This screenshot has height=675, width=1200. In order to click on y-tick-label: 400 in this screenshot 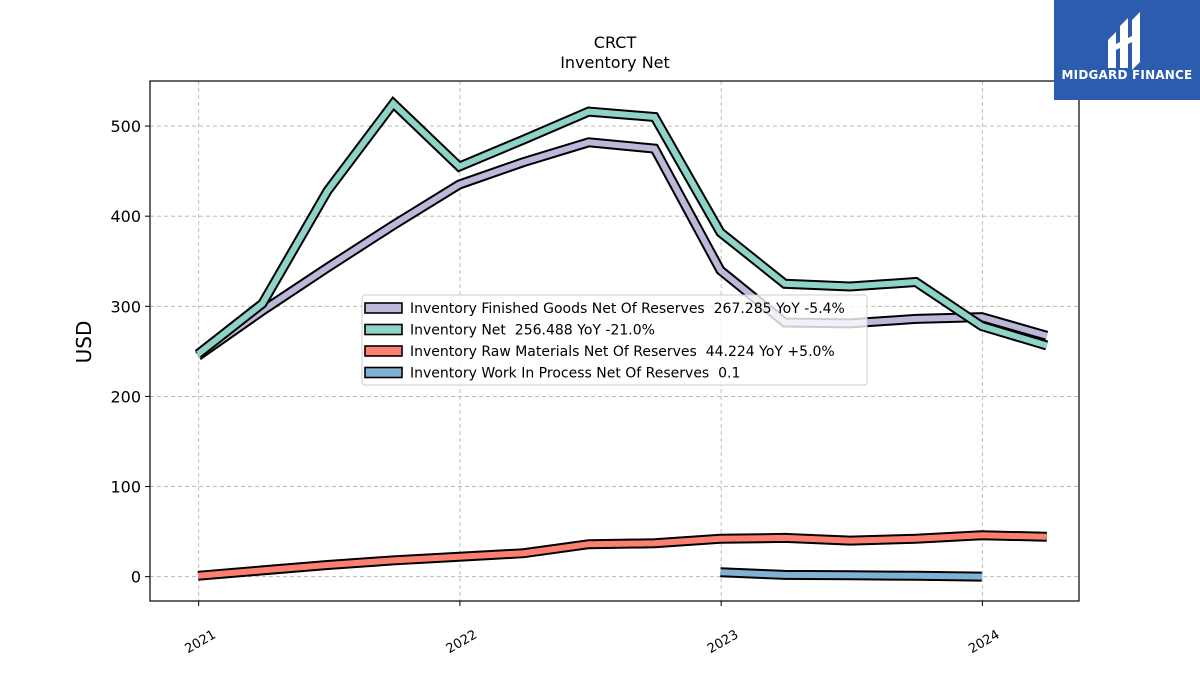, I will do `click(125, 216)`.